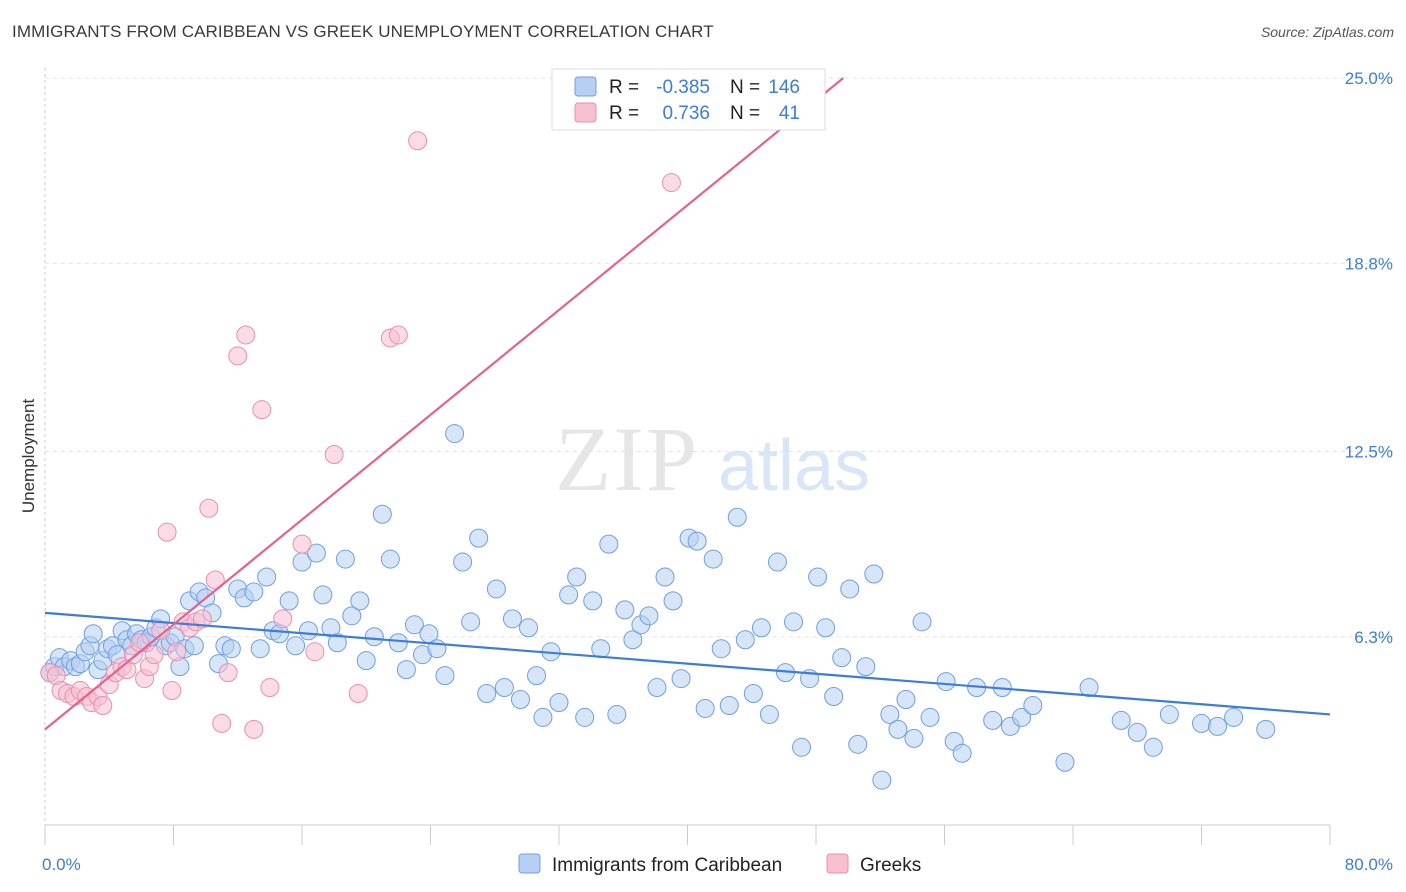 Image resolution: width=1406 pixels, height=892 pixels. I want to click on legend-r-value-2: 0.736, so click(686, 113).